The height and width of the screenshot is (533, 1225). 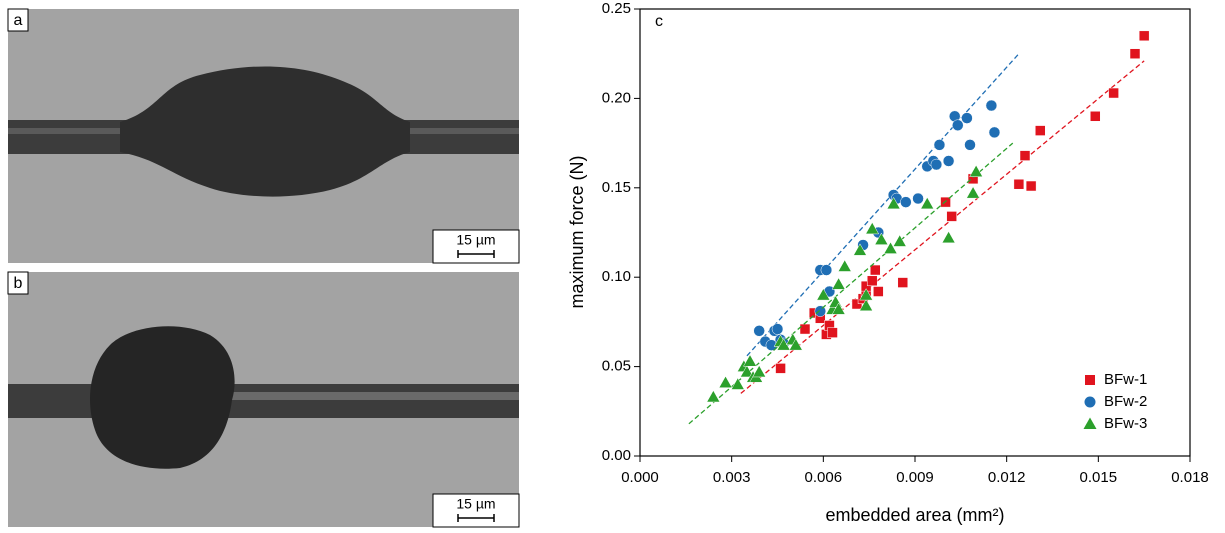 What do you see at coordinates (1125, 379) in the screenshot?
I see `legend-label: BFw-1` at bounding box center [1125, 379].